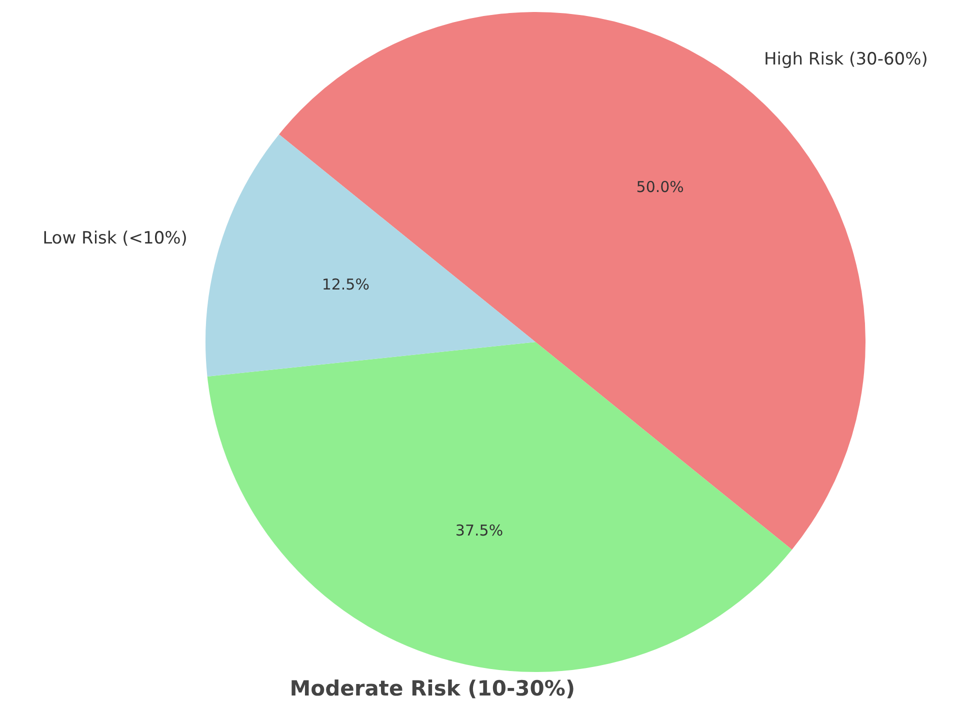 This screenshot has height=720, width=965. I want to click on data-label: 12.5%, so click(346, 285).